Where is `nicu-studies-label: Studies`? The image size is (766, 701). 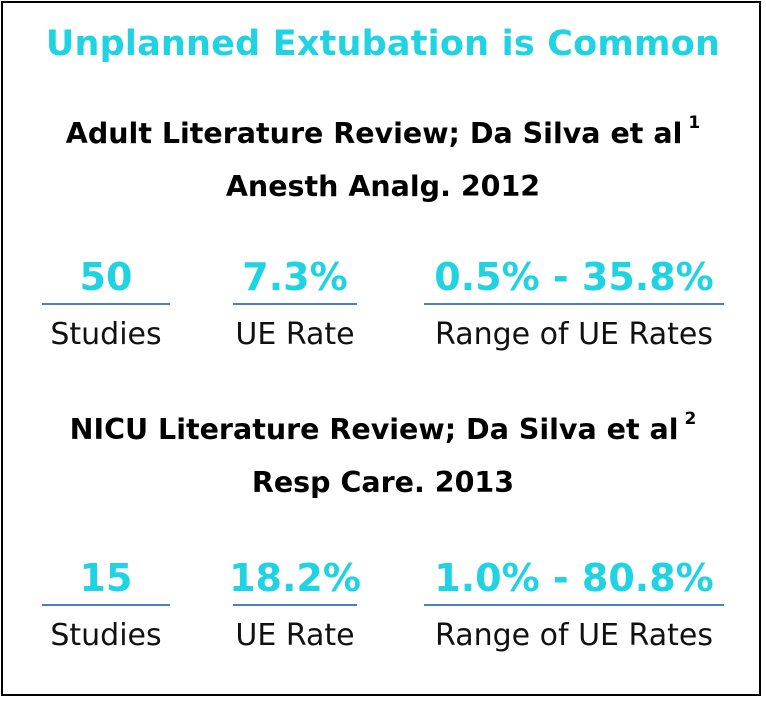 nicu-studies-label: Studies is located at coordinates (106, 635).